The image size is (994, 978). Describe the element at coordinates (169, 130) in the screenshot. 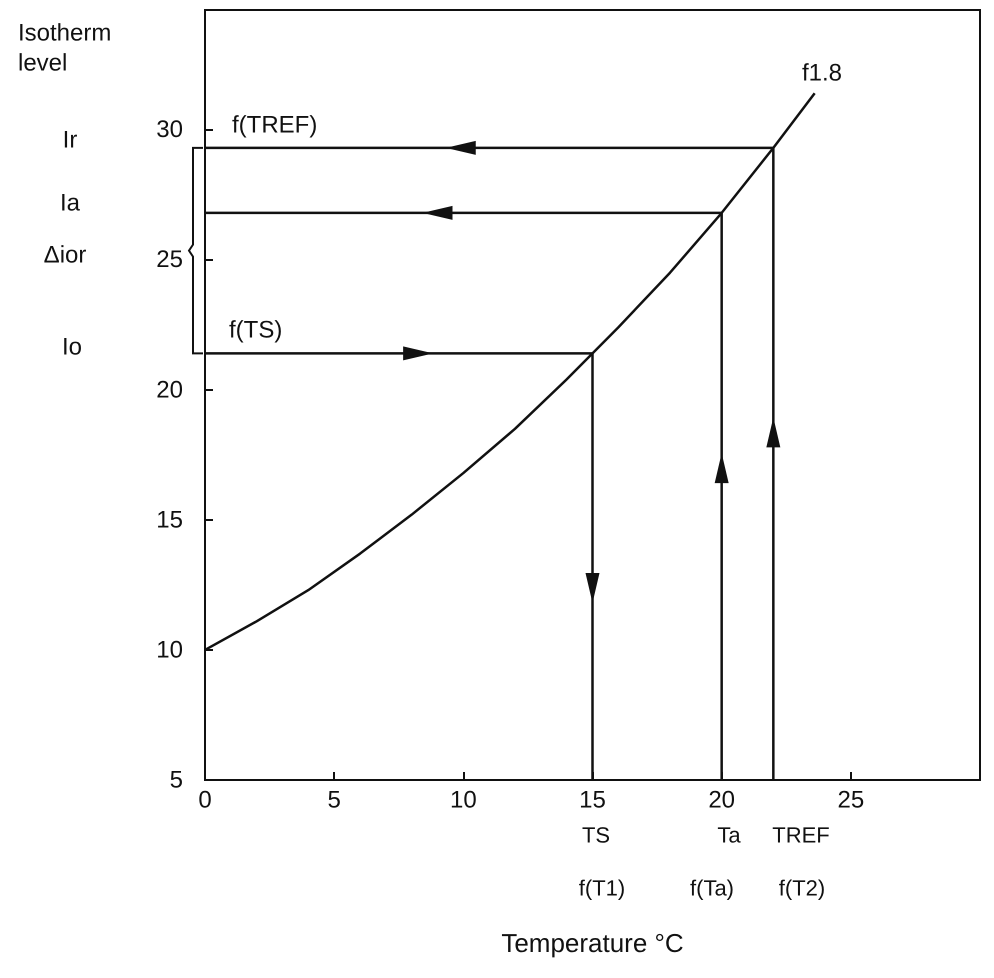

I see `y-tick-label: 30` at that location.